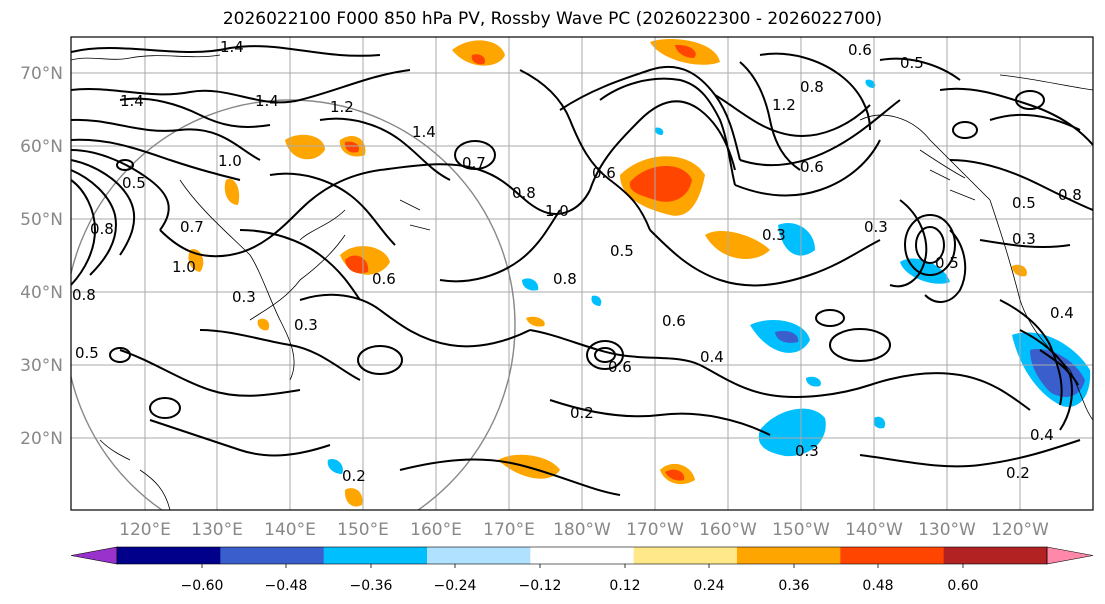 This screenshot has height=604, width=1105. Describe the element at coordinates (708, 586) in the screenshot. I see `colorbar-tick-label: 0.24` at that location.